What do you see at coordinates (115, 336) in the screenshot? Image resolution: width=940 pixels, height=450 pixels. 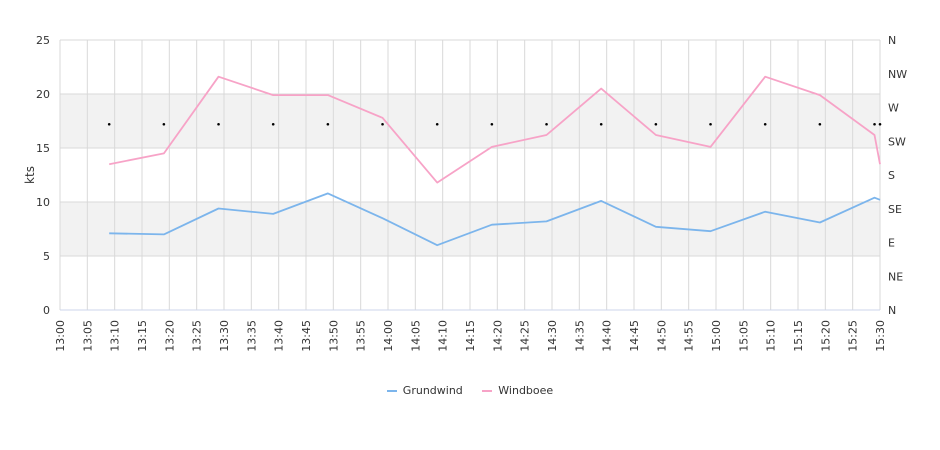 I see `x-tick-label: 13:10` at bounding box center [115, 336].